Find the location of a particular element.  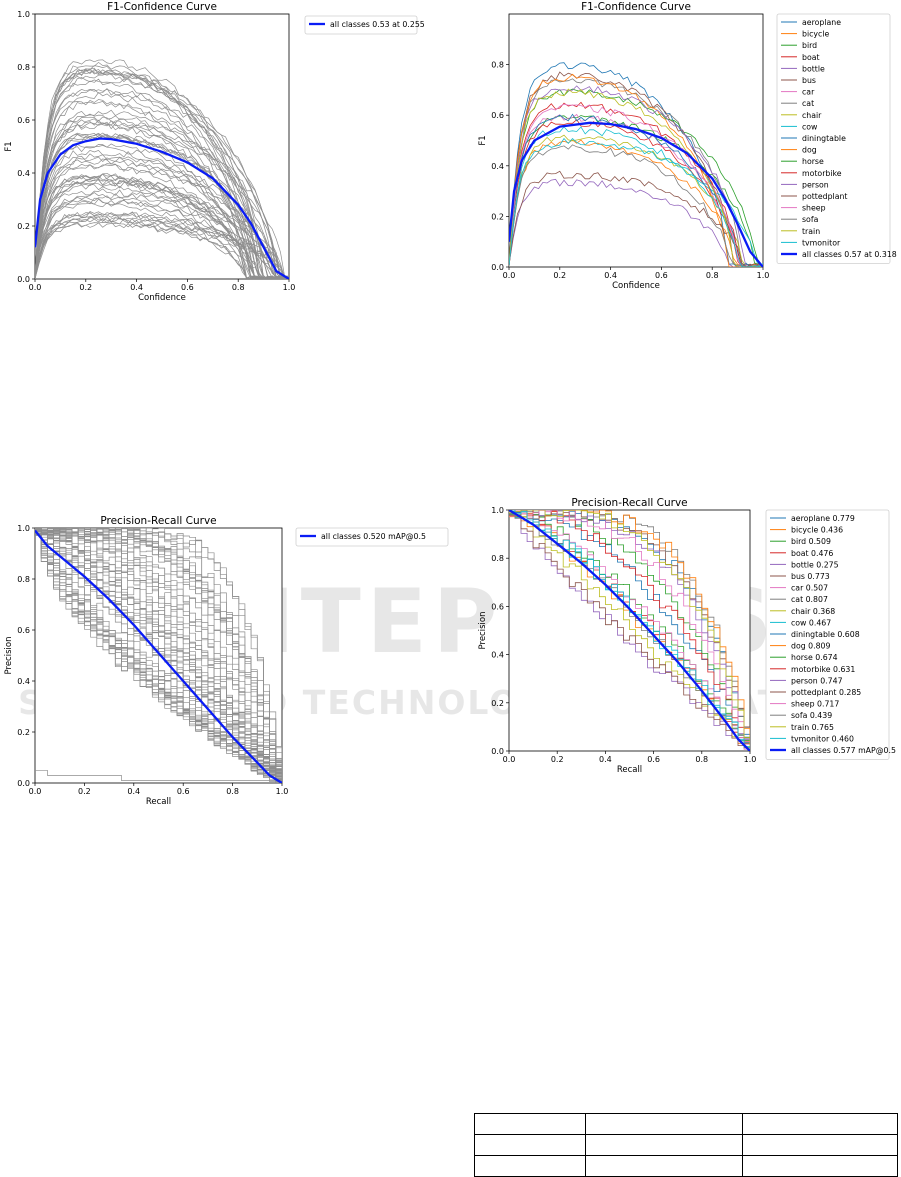

class-curve-train is located at coordinates (629, 630).